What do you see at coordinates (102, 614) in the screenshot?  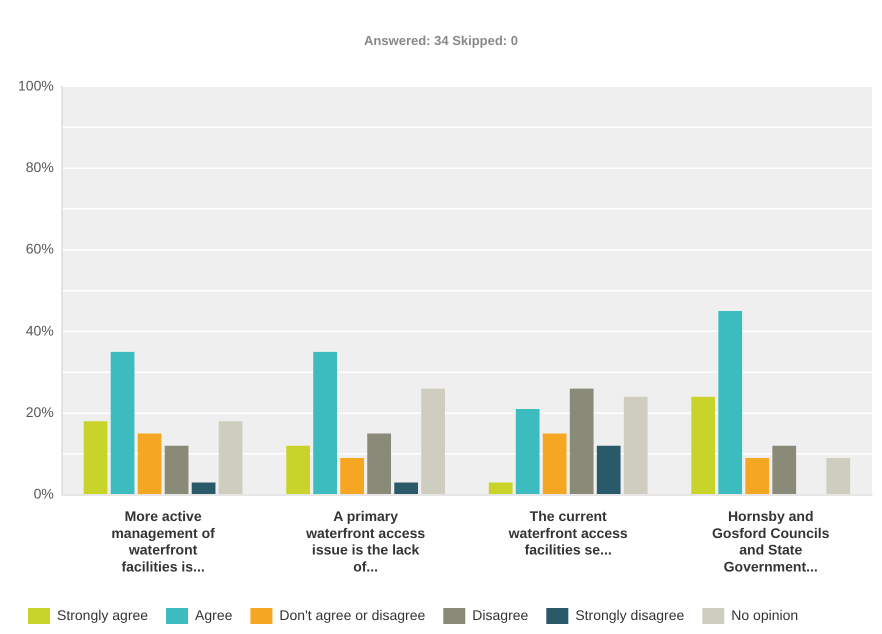 I see `legend-label: Strongly agree` at bounding box center [102, 614].